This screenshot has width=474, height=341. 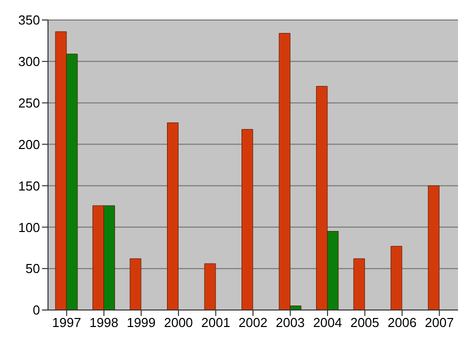 I want to click on x-tick-label: 1998, so click(x=103, y=322).